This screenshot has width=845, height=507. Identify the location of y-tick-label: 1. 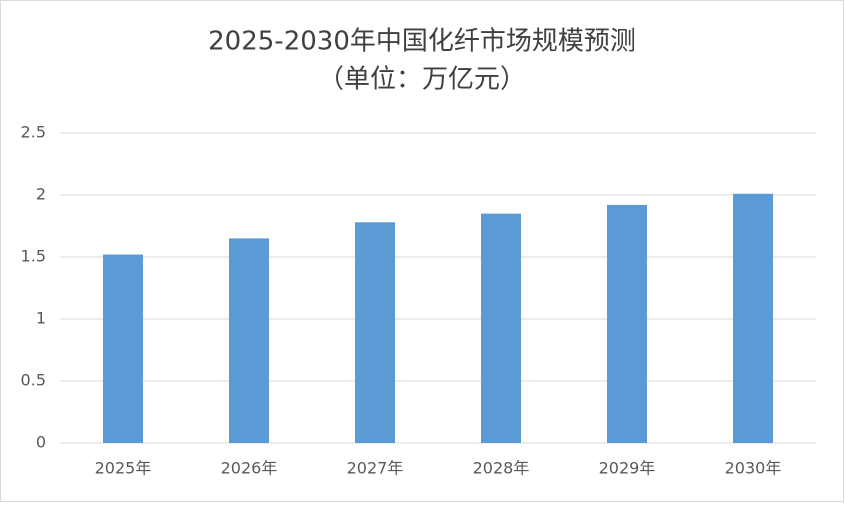
(41, 318).